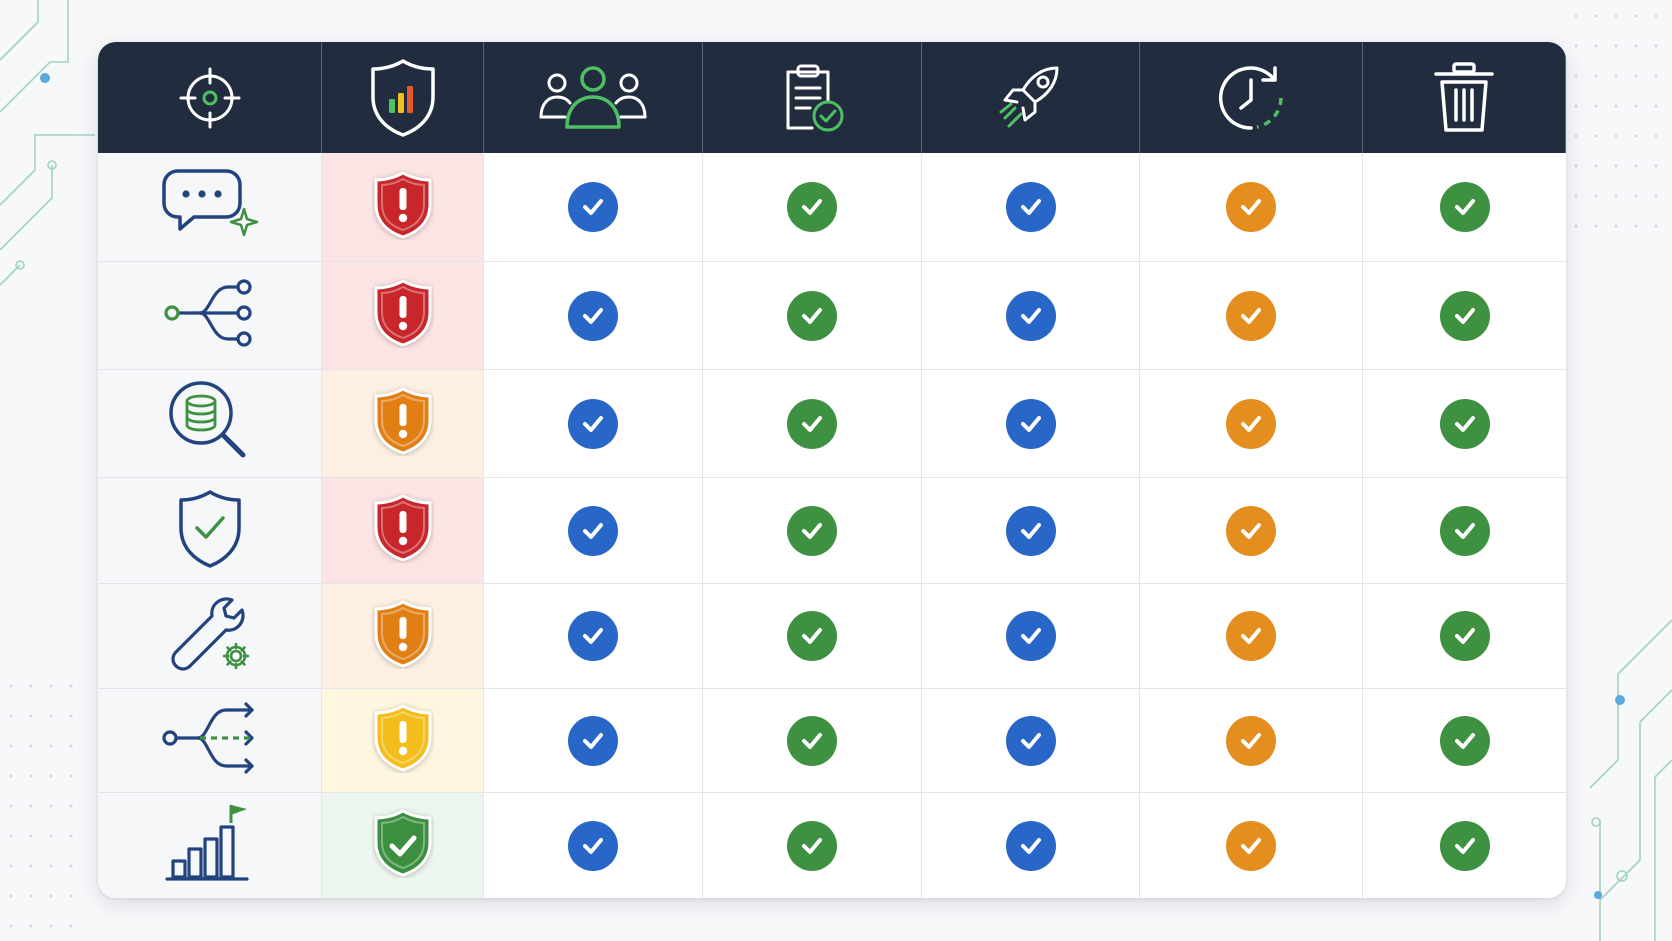 Image resolution: width=1672 pixels, height=941 pixels. I want to click on header-launch, so click(1031, 97).